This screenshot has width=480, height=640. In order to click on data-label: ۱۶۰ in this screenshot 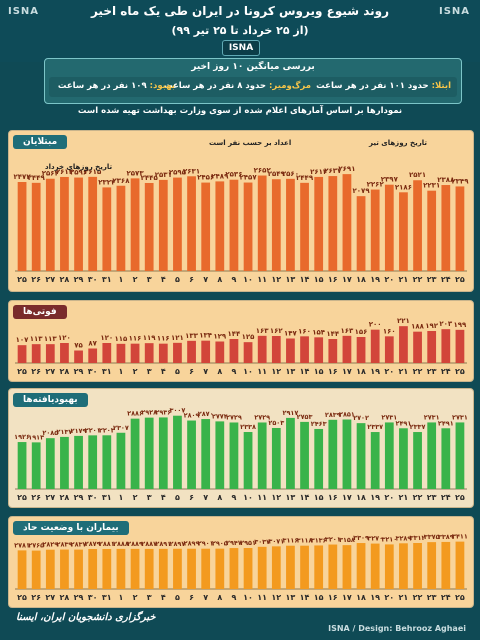, I will do `click(389, 331)`.